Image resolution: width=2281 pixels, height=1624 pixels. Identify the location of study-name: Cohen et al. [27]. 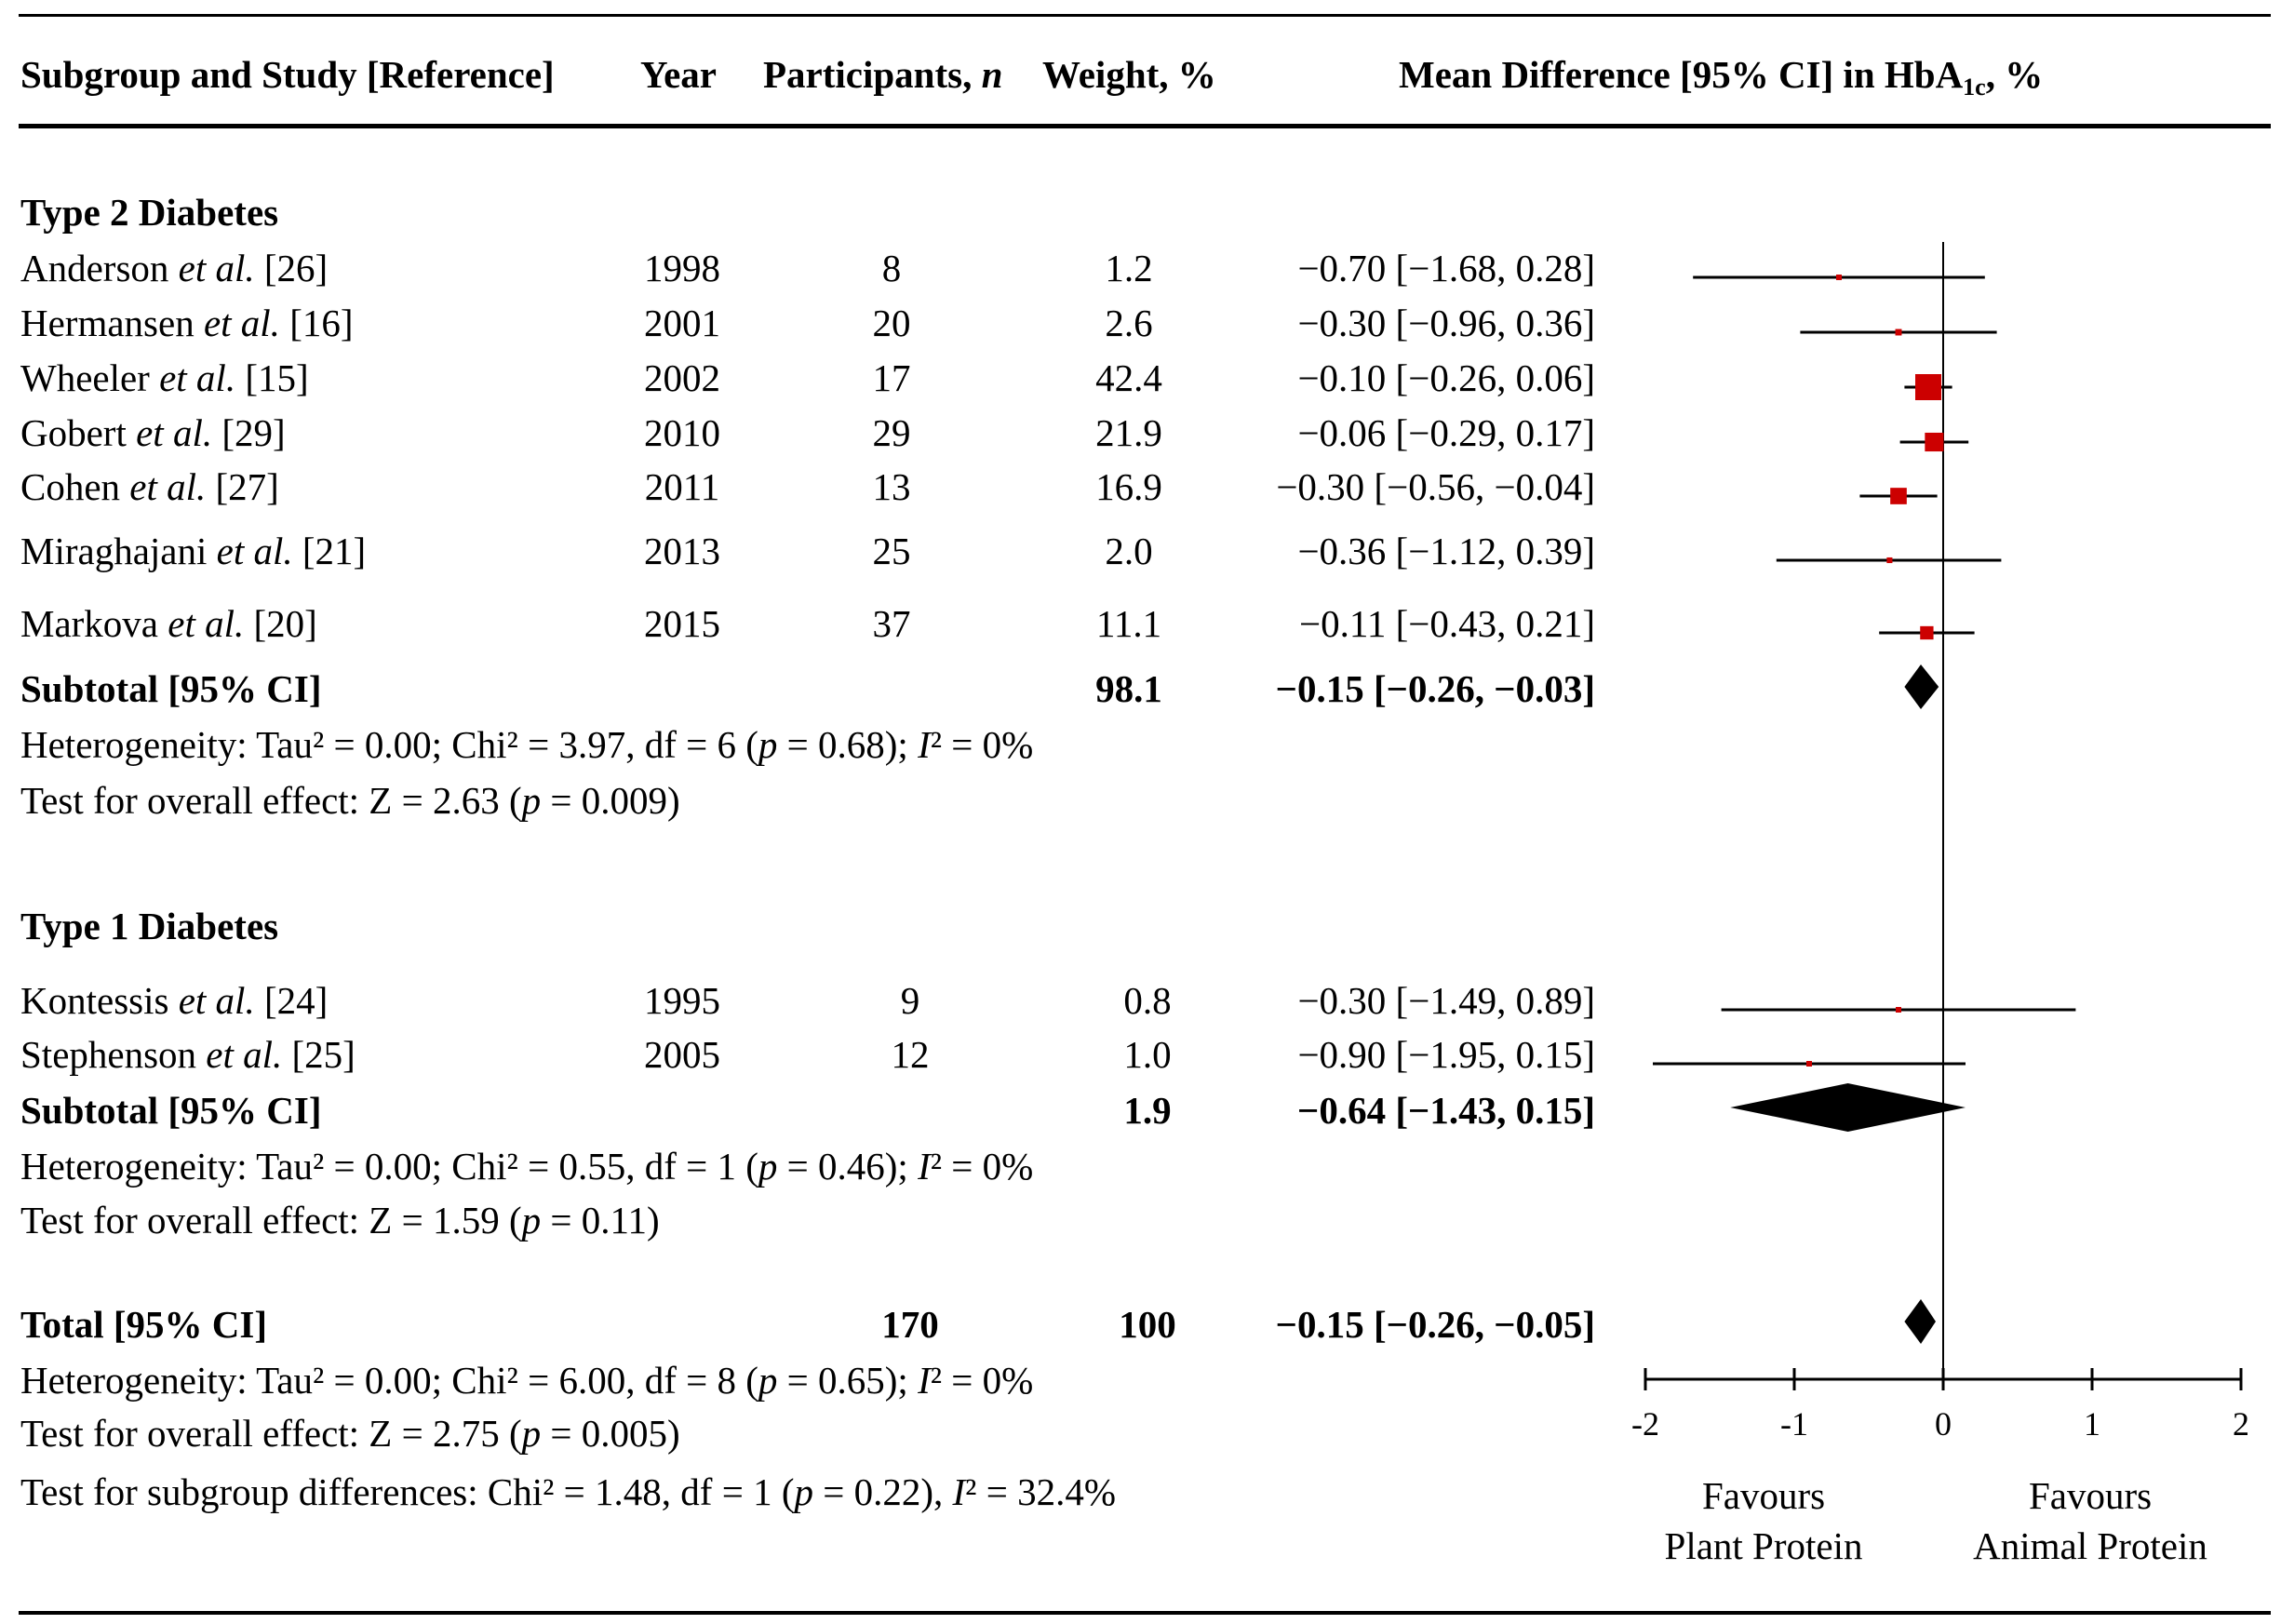
(149, 487).